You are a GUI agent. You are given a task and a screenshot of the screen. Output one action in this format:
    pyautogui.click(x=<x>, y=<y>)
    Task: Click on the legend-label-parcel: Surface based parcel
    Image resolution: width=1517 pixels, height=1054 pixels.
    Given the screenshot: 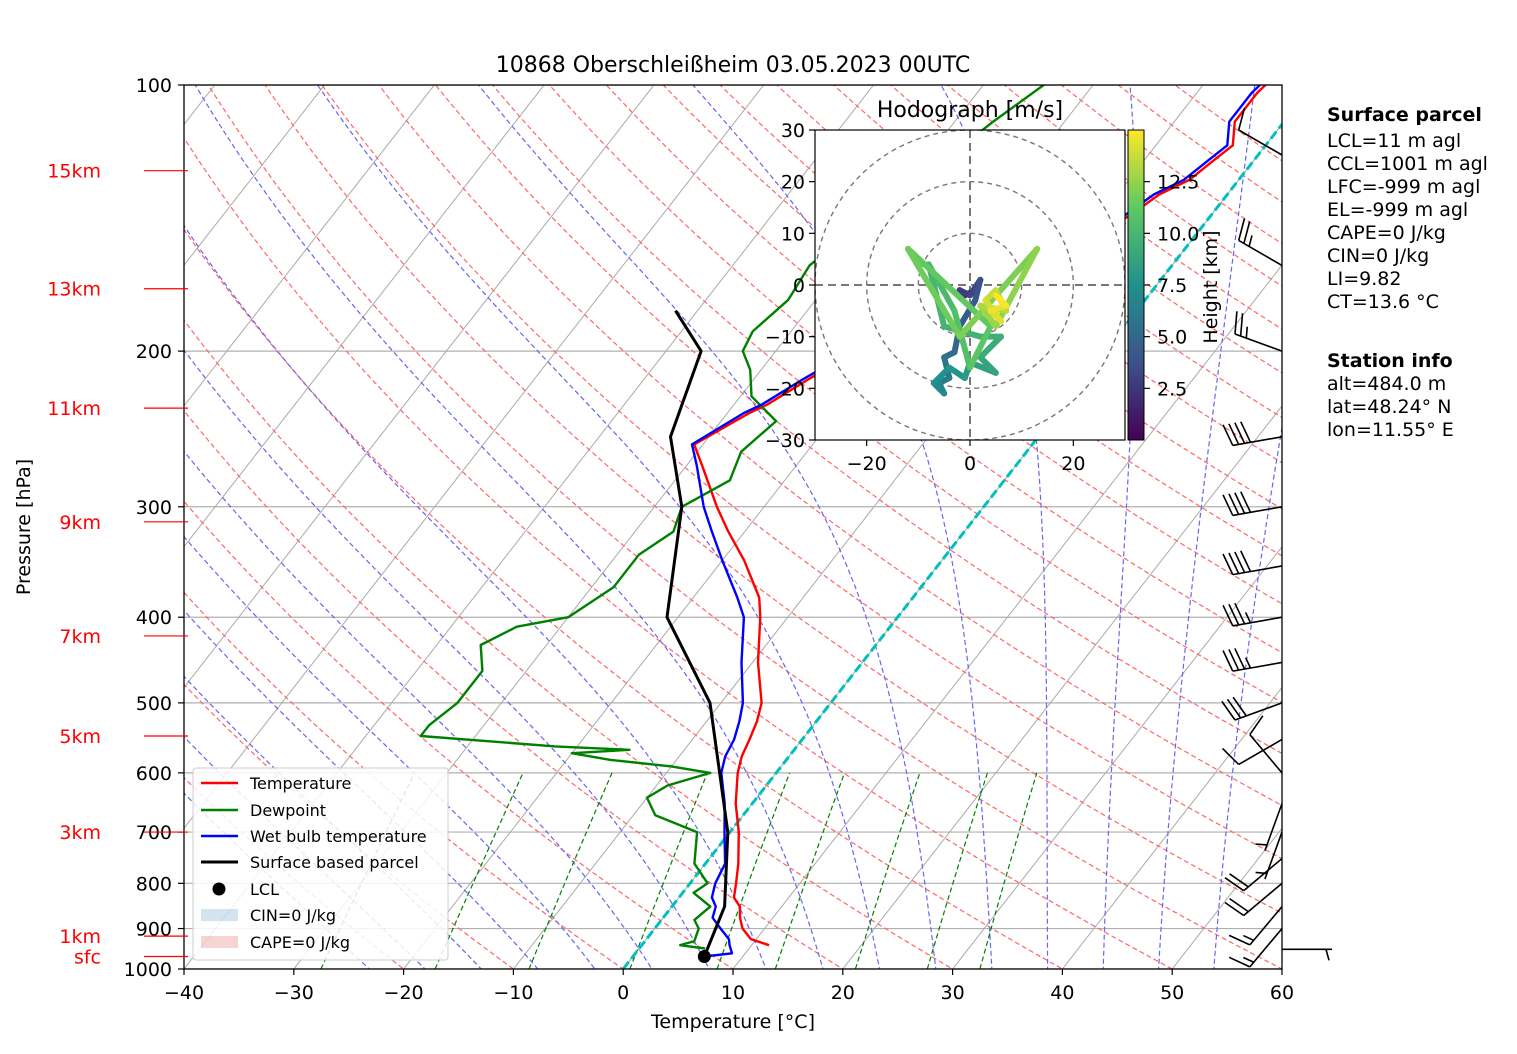 What is the action you would take?
    pyautogui.click(x=334, y=862)
    